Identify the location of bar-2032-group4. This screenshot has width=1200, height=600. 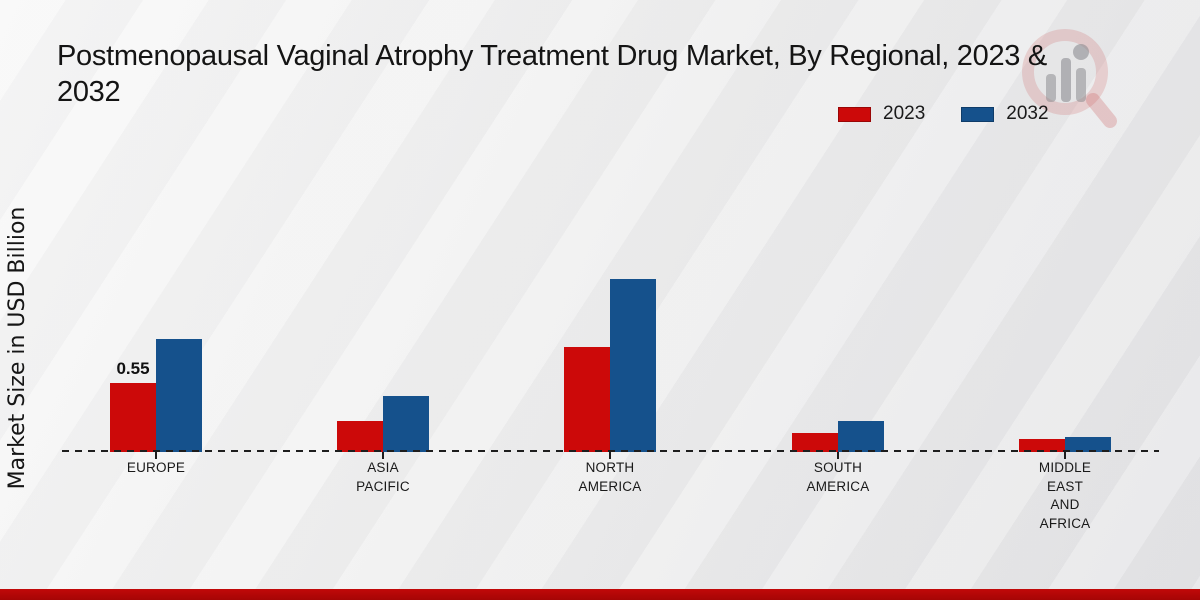
(1088, 444).